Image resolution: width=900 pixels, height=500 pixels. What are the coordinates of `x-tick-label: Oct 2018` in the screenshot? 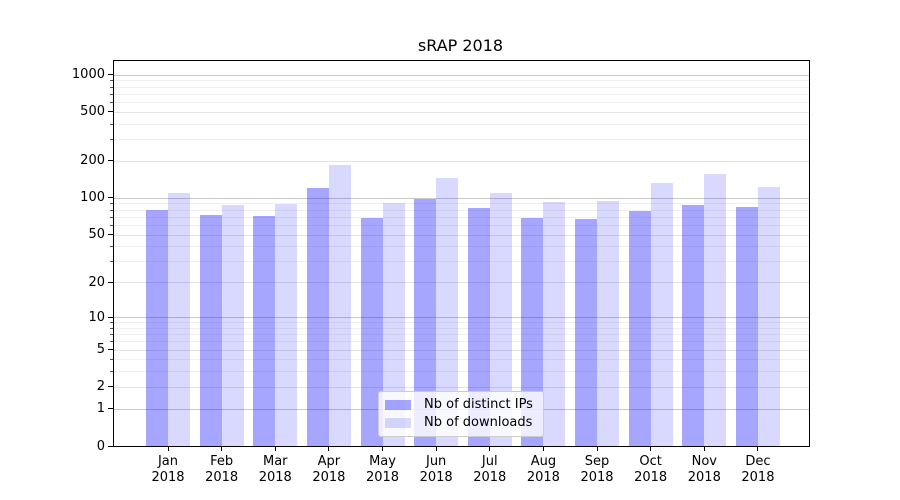 It's located at (651, 470).